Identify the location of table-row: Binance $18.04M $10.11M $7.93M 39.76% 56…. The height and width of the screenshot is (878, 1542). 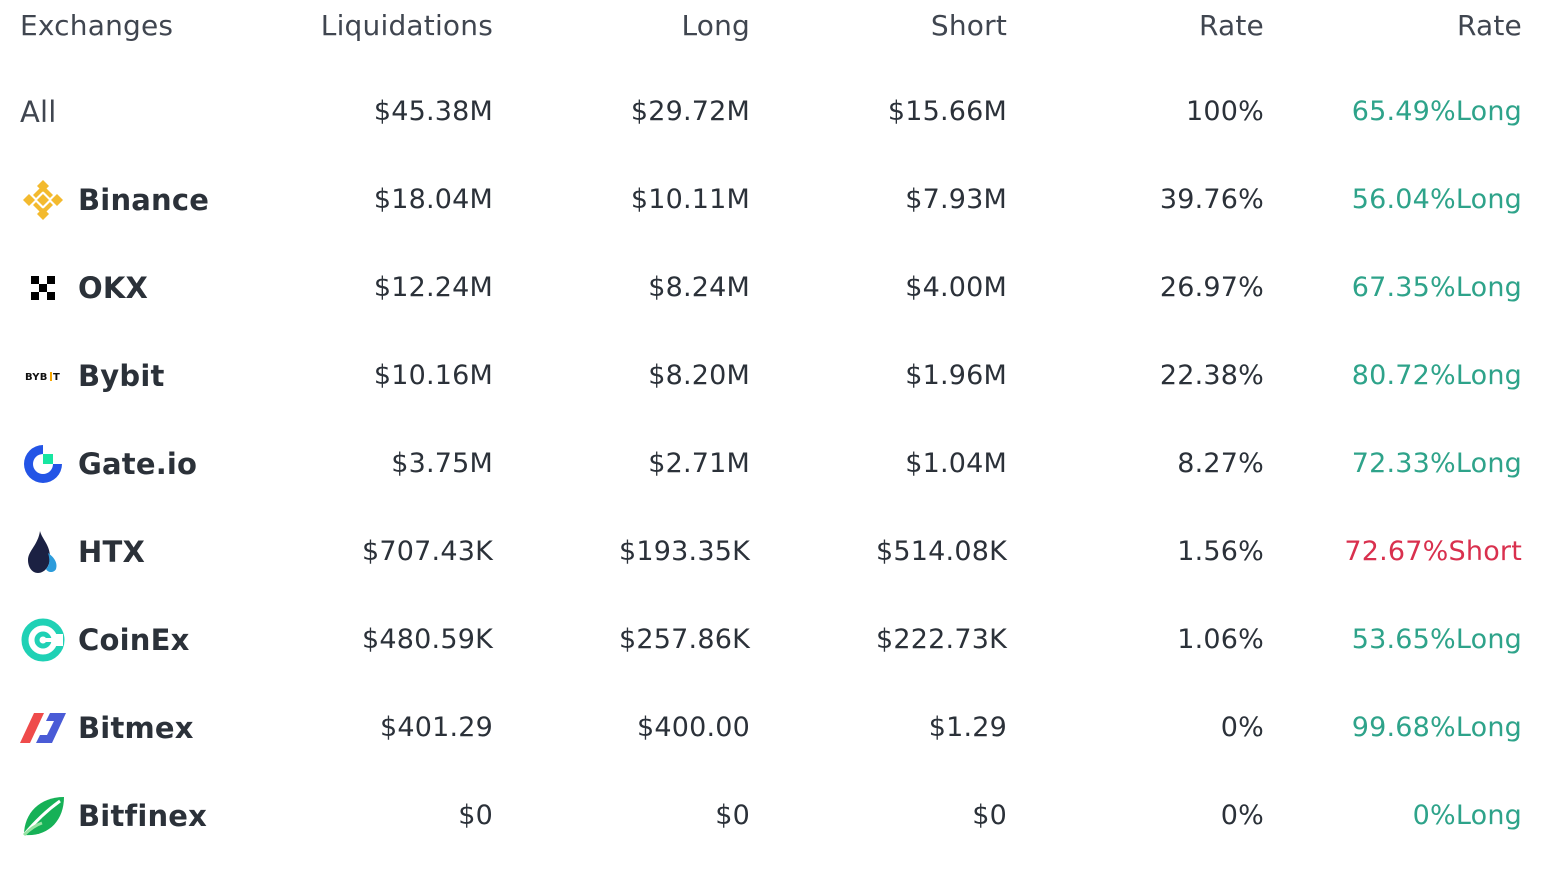
(771, 218).